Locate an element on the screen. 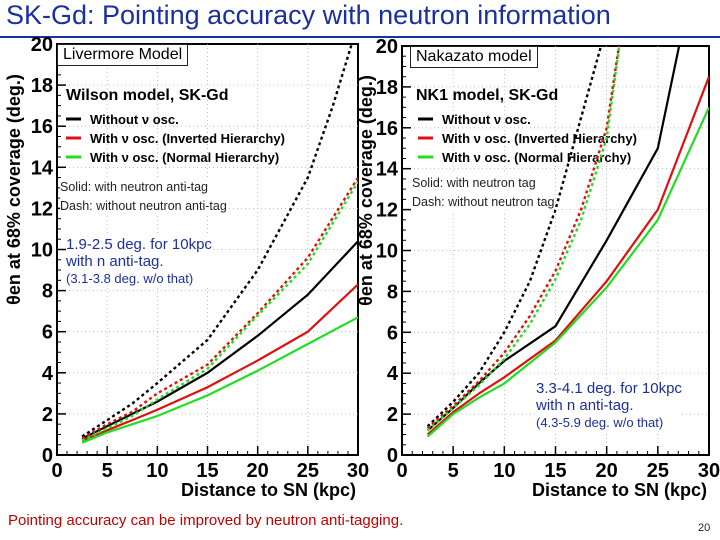 Image resolution: width=720 pixels, height=540 pixels. livermore-result-line1: 1.9-2.5 deg. for 10kpc is located at coordinates (139, 244).